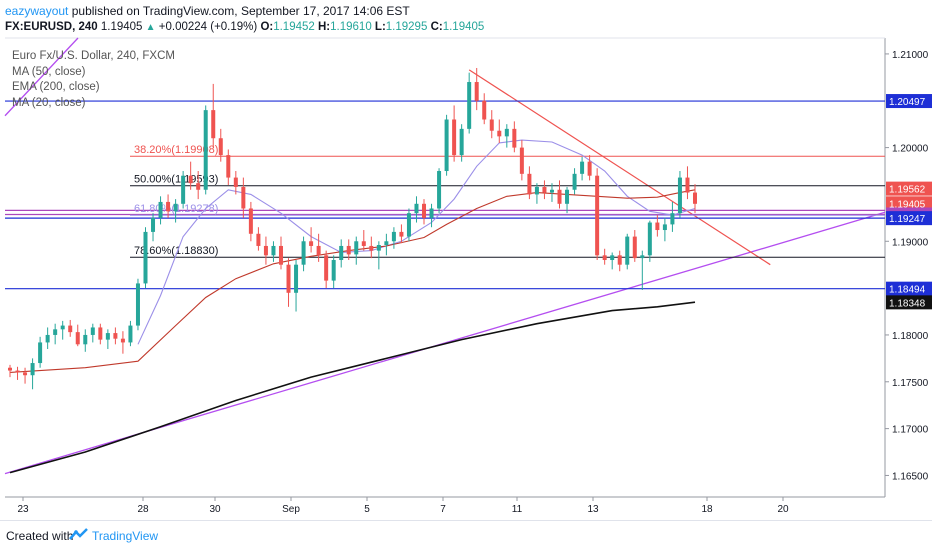 This screenshot has width=932, height=551. What do you see at coordinates (215, 509) in the screenshot?
I see `x-tick-label: 30` at bounding box center [215, 509].